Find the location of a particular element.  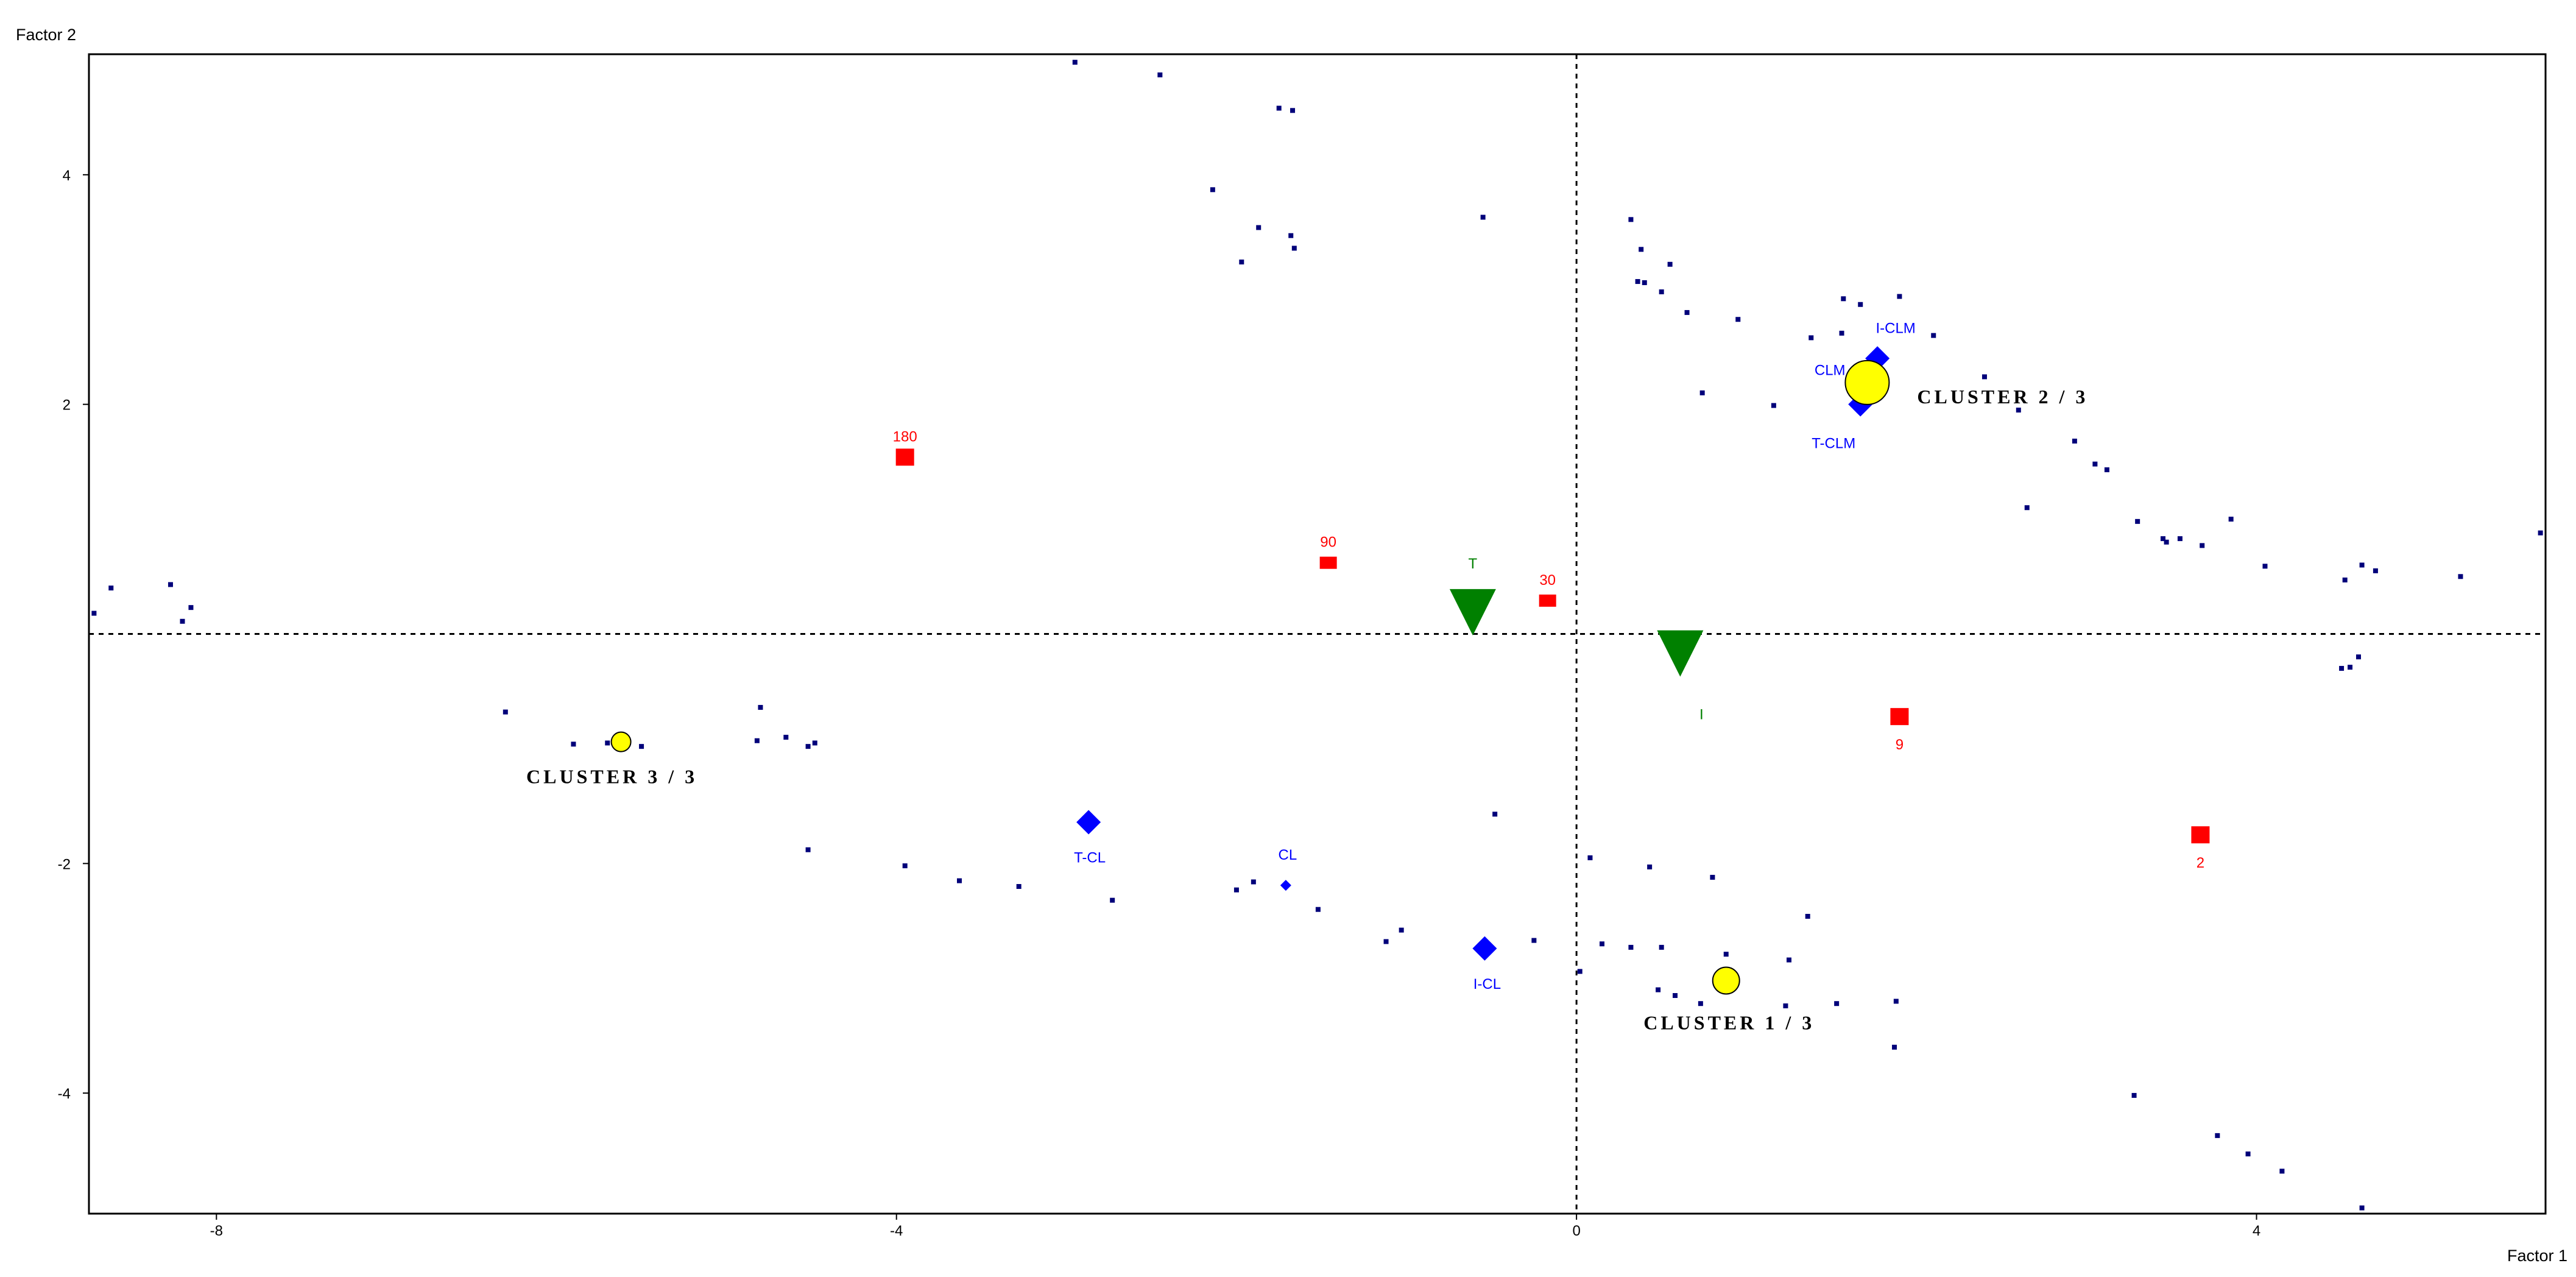

modality-label: I-CLM is located at coordinates (1895, 328).